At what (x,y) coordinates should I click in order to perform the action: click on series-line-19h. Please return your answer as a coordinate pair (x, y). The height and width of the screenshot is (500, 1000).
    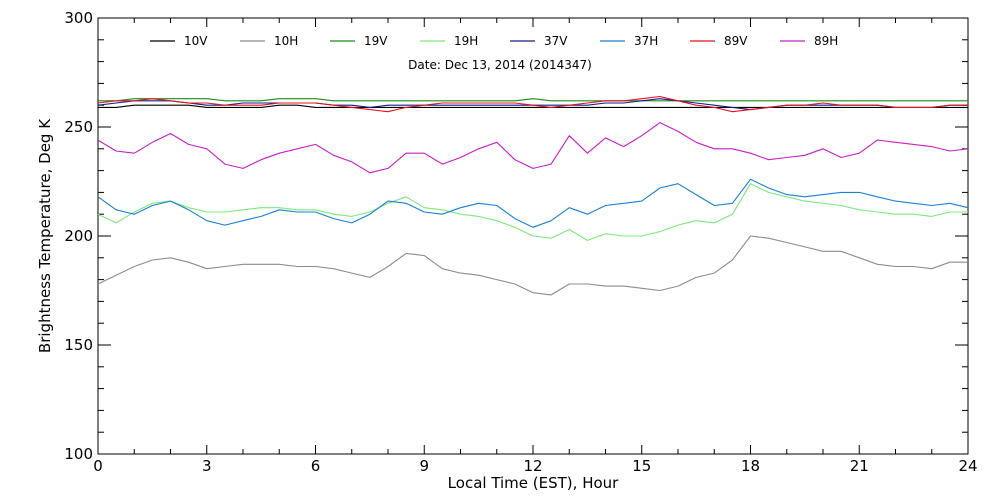
    Looking at the image, I should click on (532, 212).